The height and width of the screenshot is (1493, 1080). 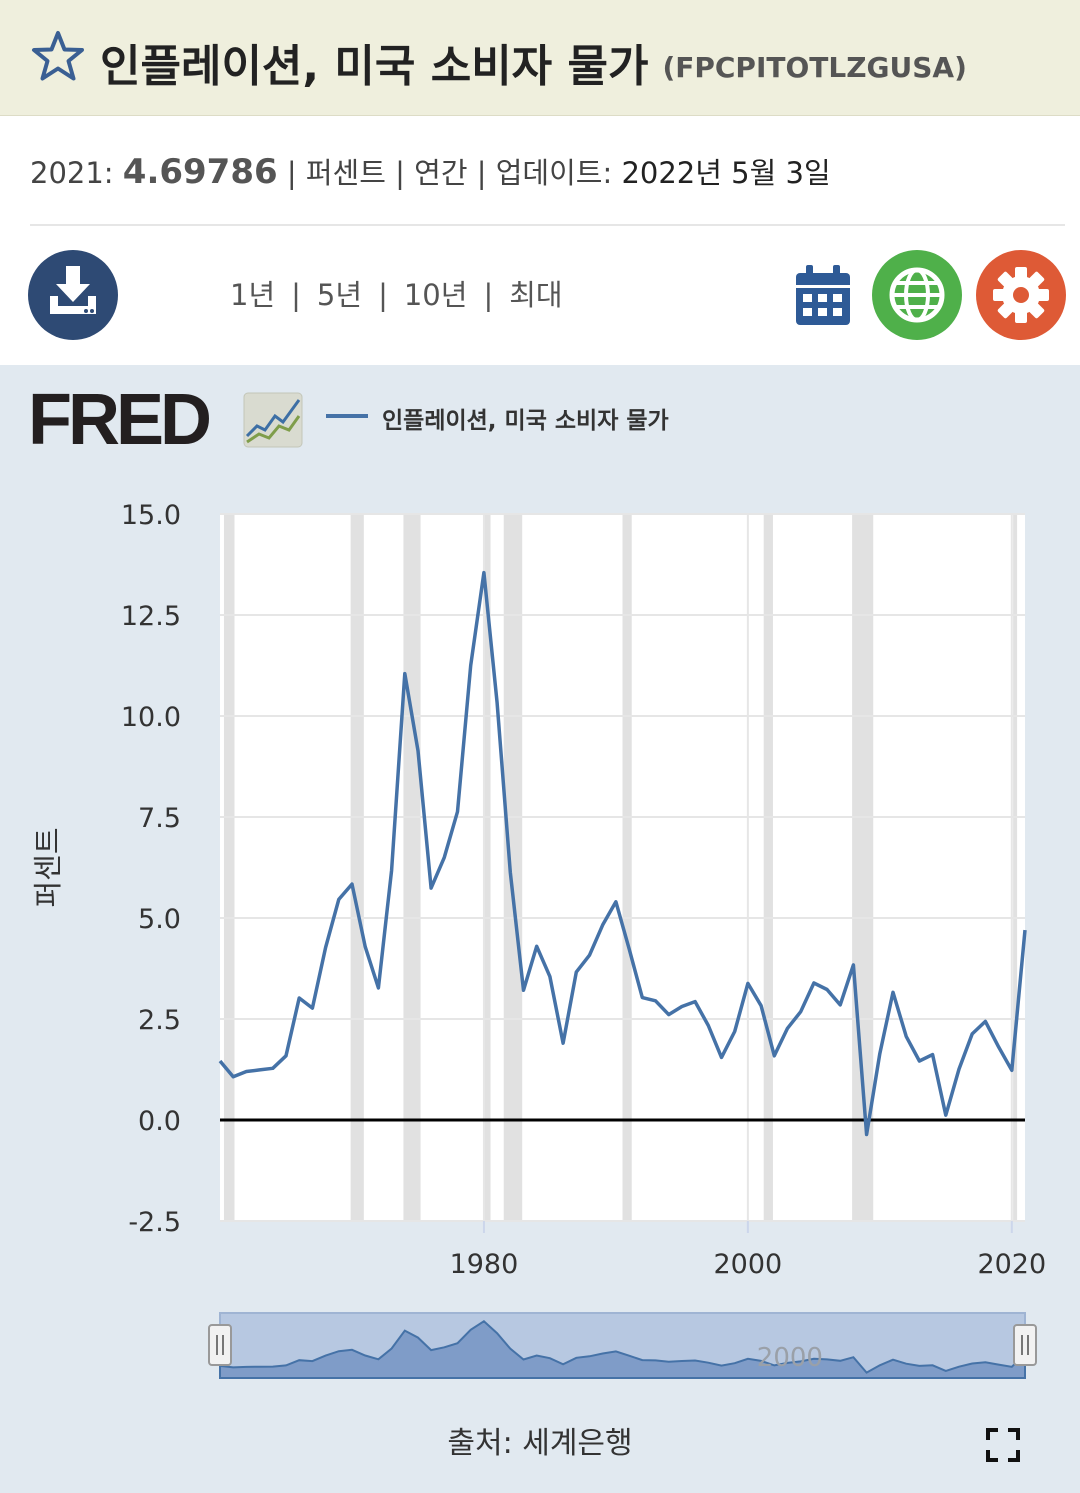 What do you see at coordinates (726, 173) in the screenshot?
I see `meta-updated-date: 2022년 5월 3일` at bounding box center [726, 173].